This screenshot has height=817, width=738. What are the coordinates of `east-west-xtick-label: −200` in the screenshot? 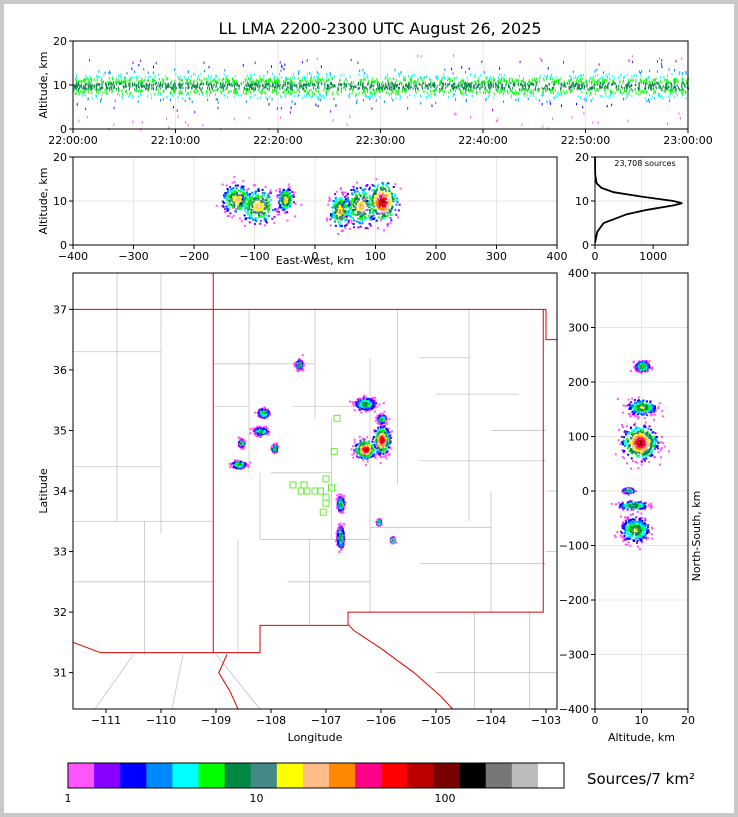 It's located at (194, 256).